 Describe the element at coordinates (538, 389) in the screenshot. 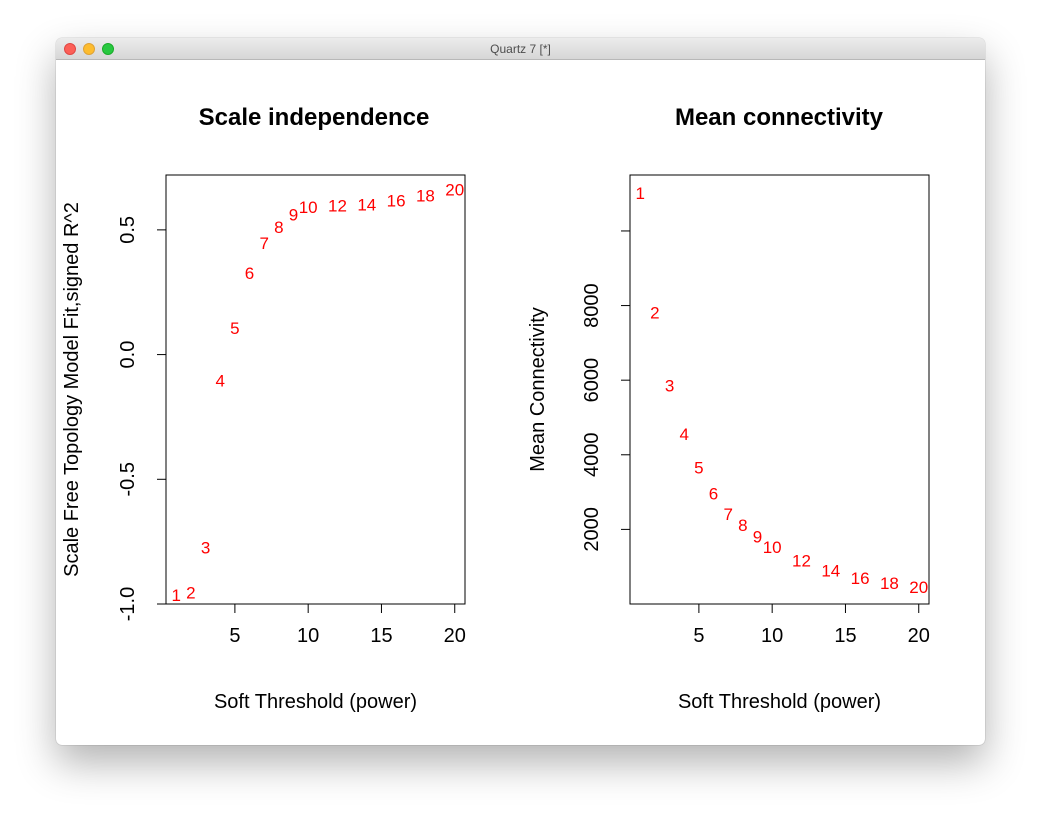

I see `y-axis-label: Mean Connectivity` at that location.